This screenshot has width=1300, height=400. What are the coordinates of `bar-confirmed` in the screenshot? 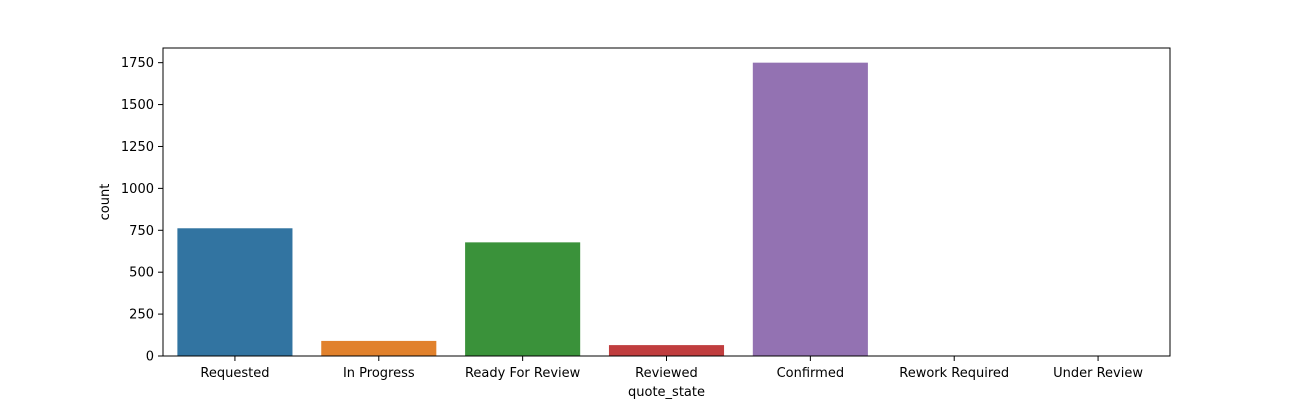 It's located at (810, 209).